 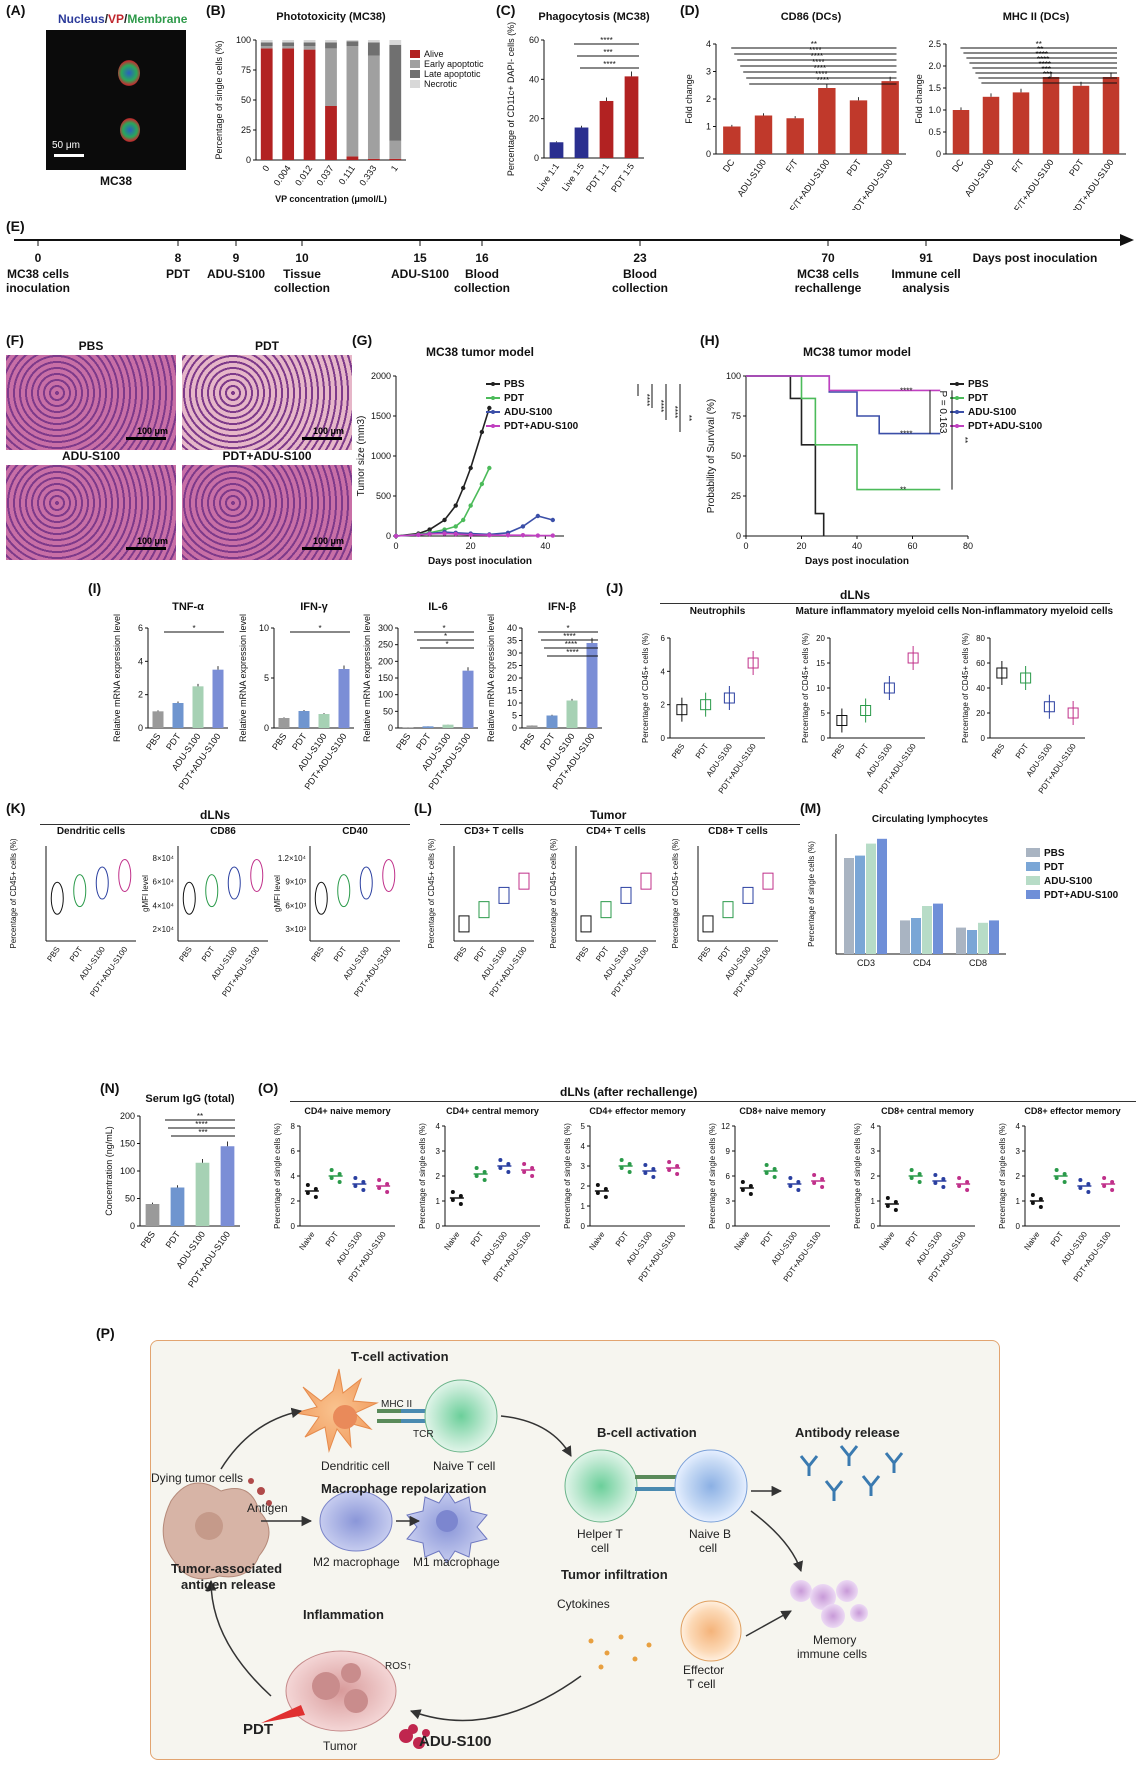 I want to click on y-tick-label: 3, so click(x=728, y=1201).